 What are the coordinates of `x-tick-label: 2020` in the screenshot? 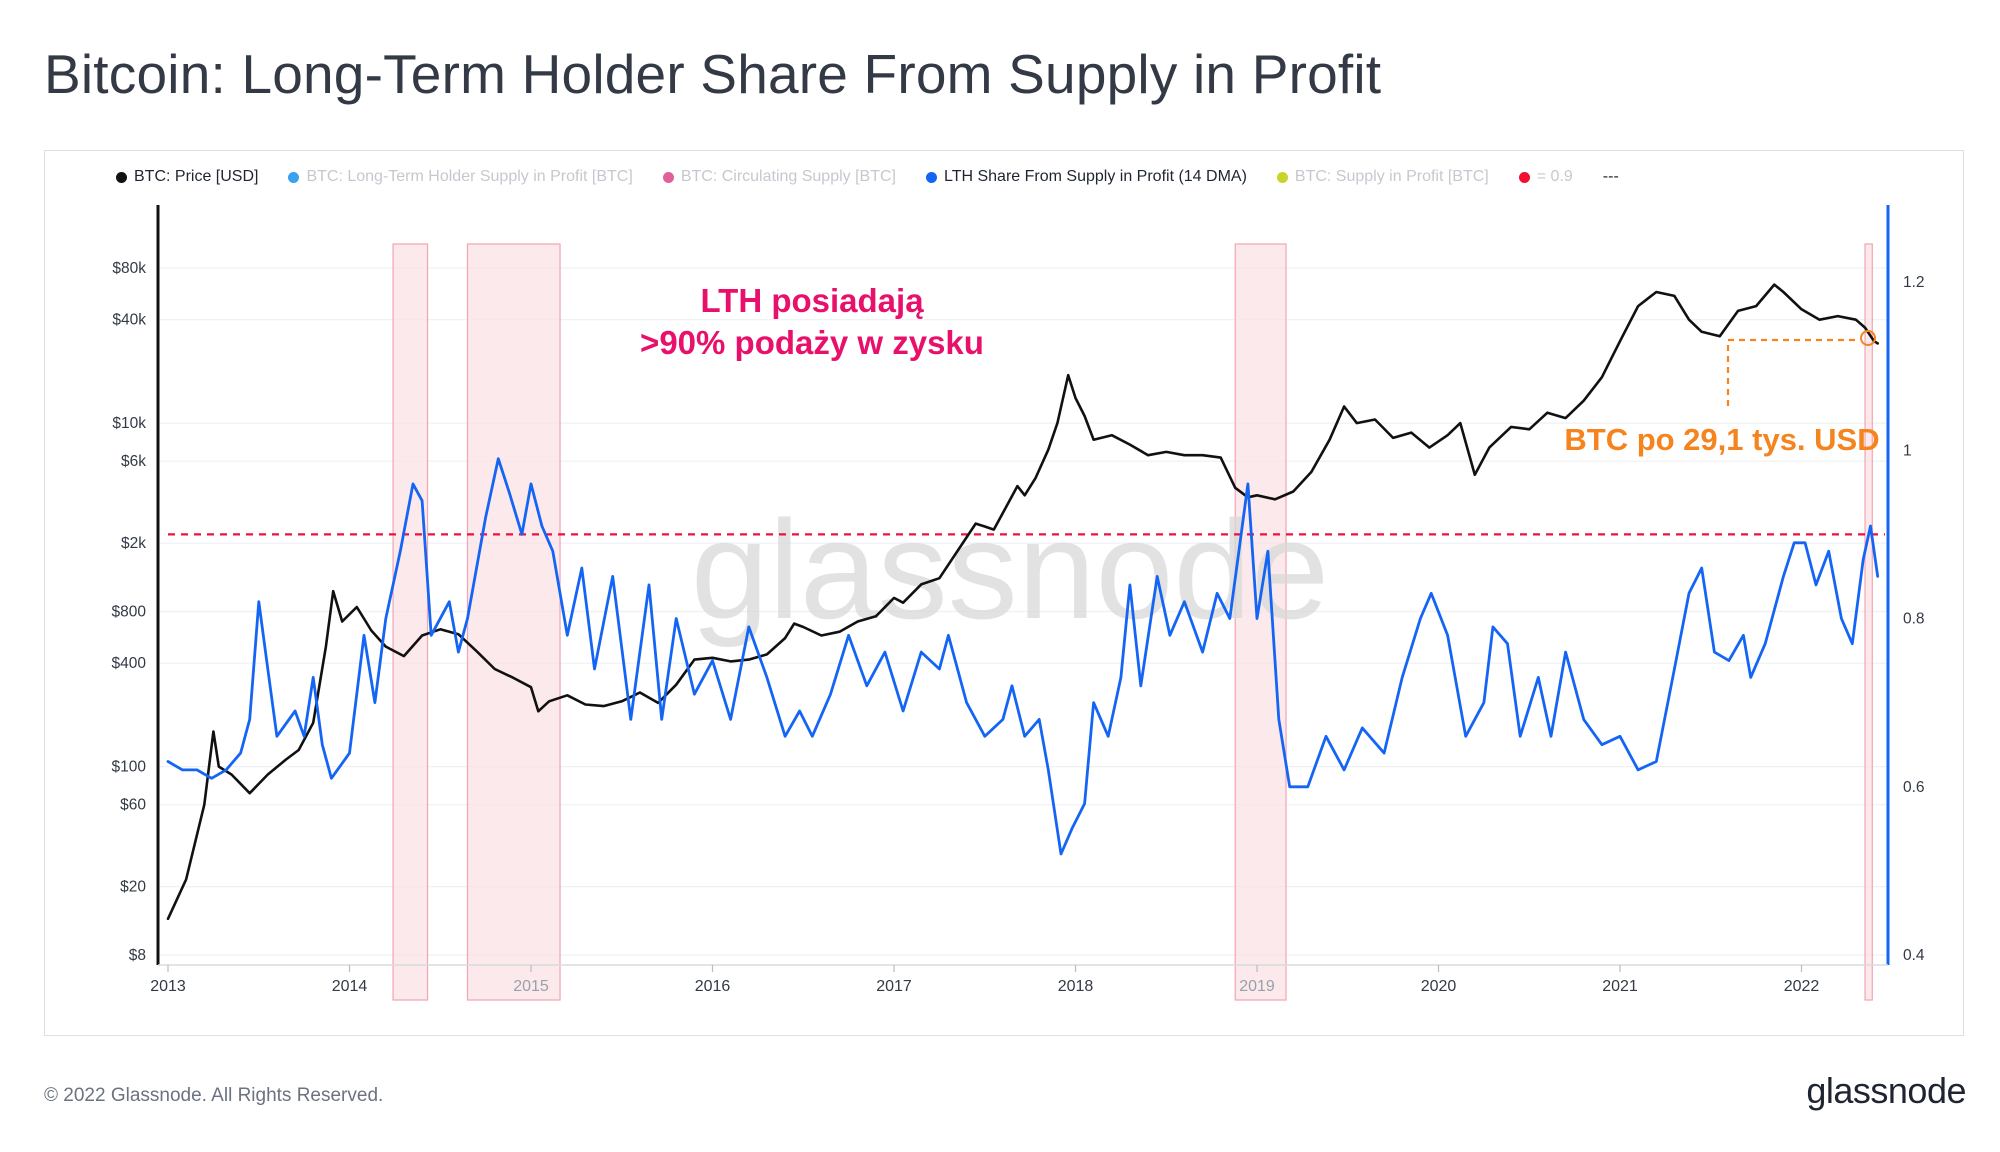 It's located at (1439, 986).